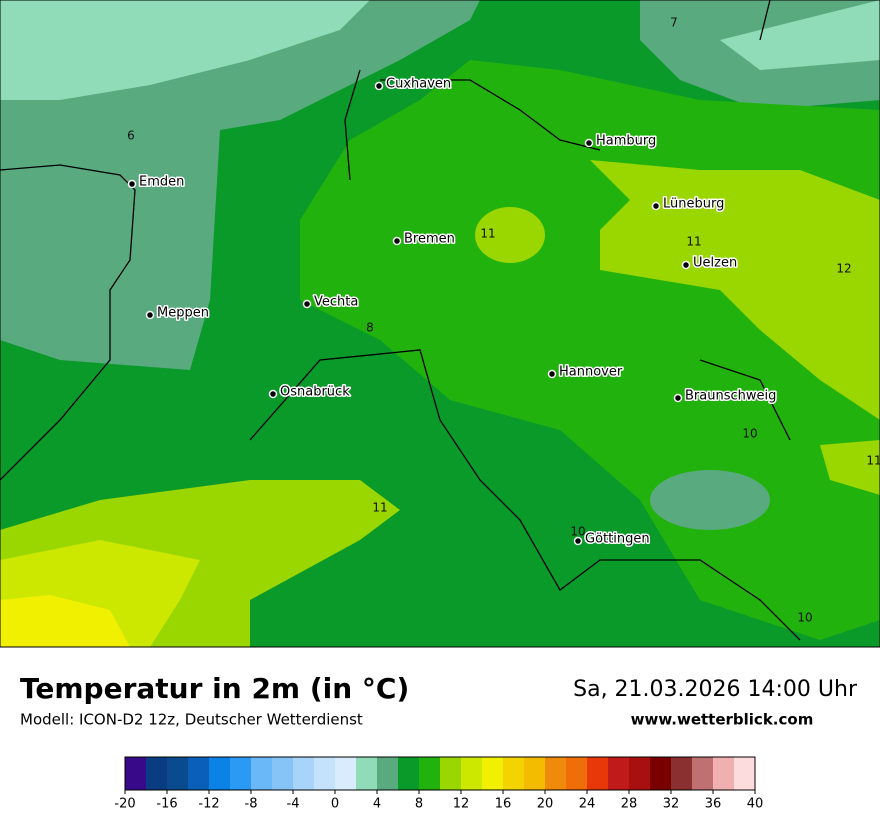 The image size is (880, 834). I want to click on contour-label: 7, so click(674, 23).